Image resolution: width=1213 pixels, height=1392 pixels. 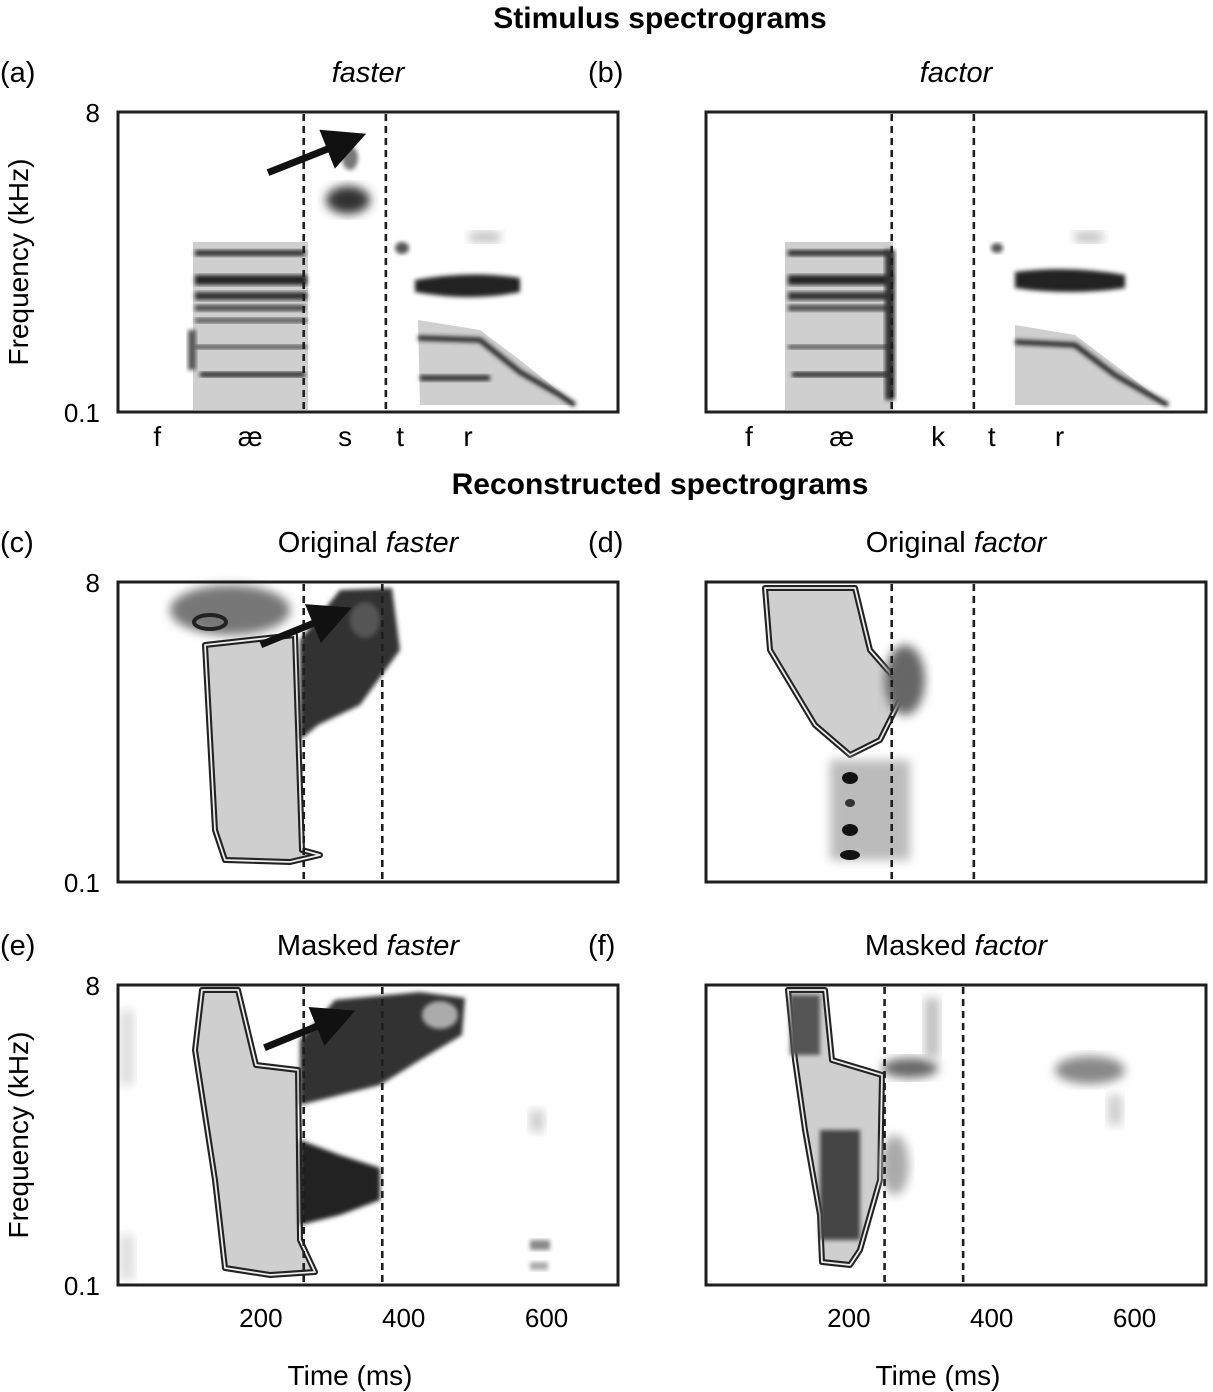 What do you see at coordinates (18, 1135) in the screenshot?
I see `ylabel-e: Frequency (kHz)` at bounding box center [18, 1135].